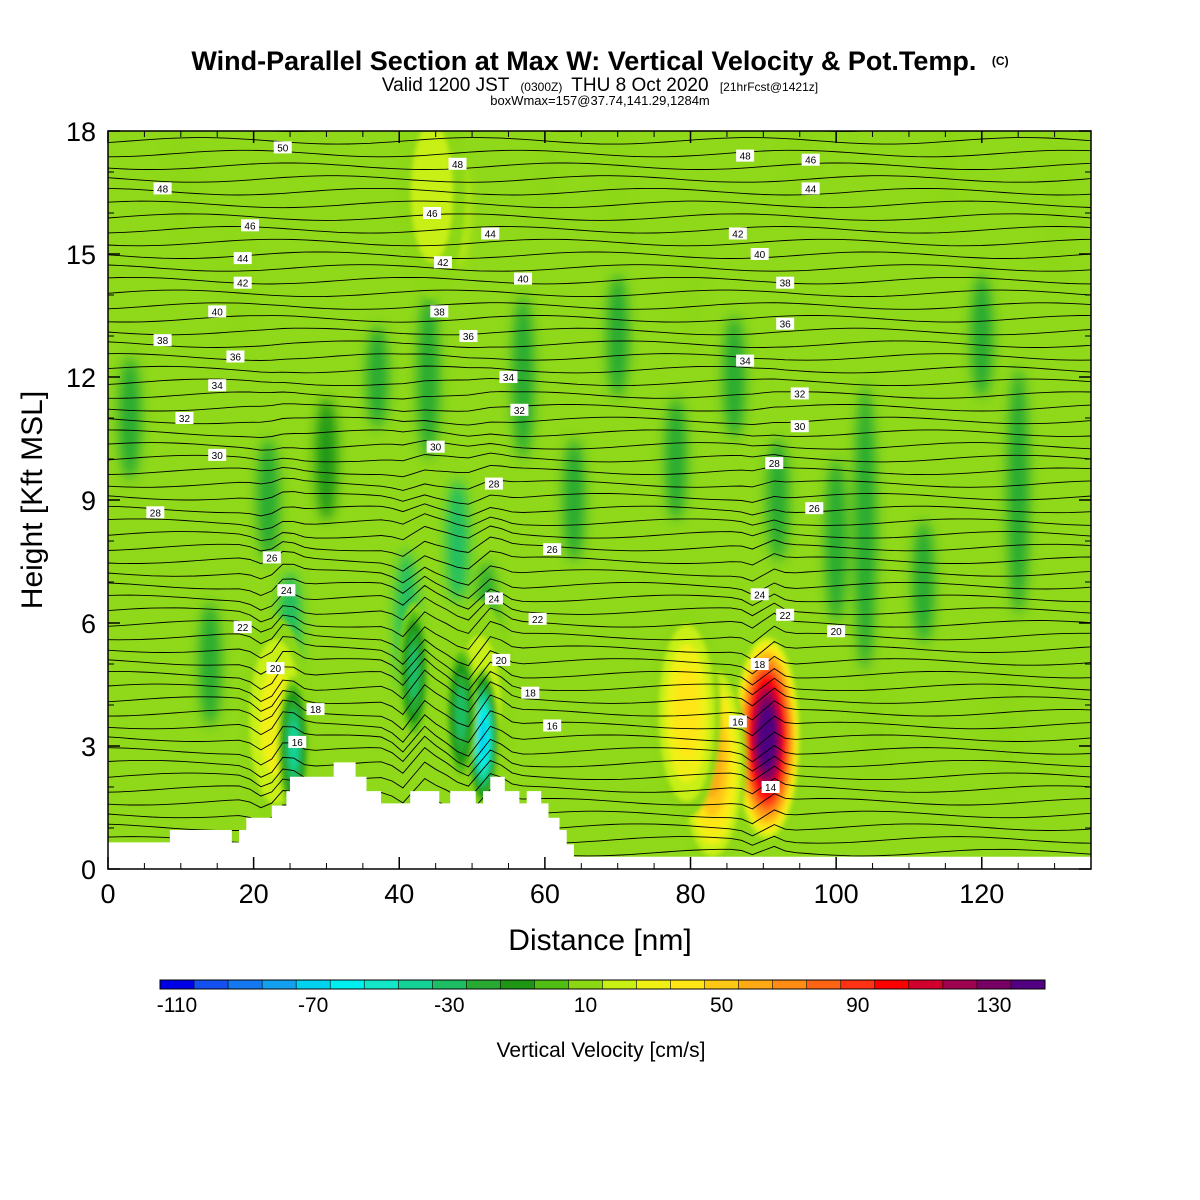 The height and width of the screenshot is (1200, 1200). What do you see at coordinates (457, 164) in the screenshot?
I see `contour-label: 48` at bounding box center [457, 164].